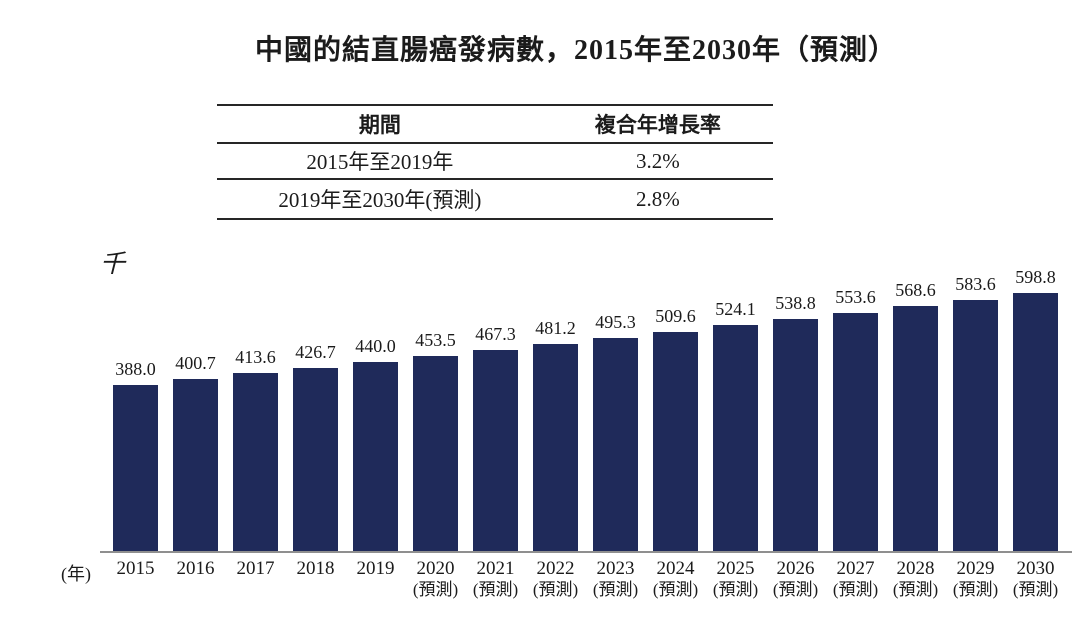  Describe the element at coordinates (255, 357) in the screenshot. I see `bar-value-label-2017: 413.6` at that location.